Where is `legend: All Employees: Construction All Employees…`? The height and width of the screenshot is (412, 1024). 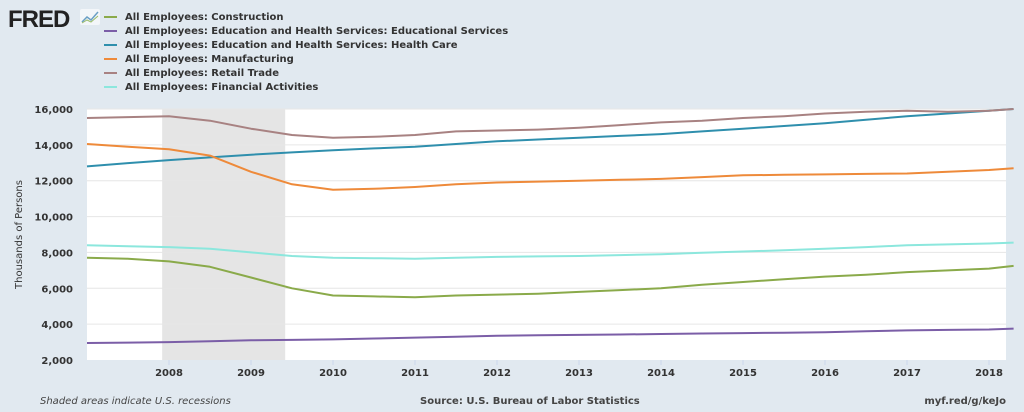
legend: All Employees: Construction All Employees… is located at coordinates (306, 52).